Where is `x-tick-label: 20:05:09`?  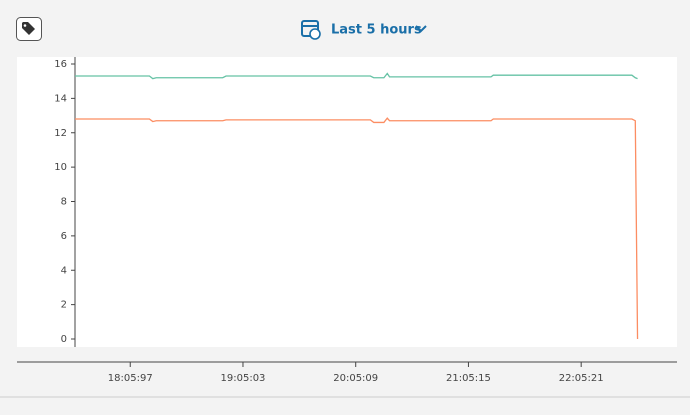
x-tick-label: 20:05:09 is located at coordinates (355, 378).